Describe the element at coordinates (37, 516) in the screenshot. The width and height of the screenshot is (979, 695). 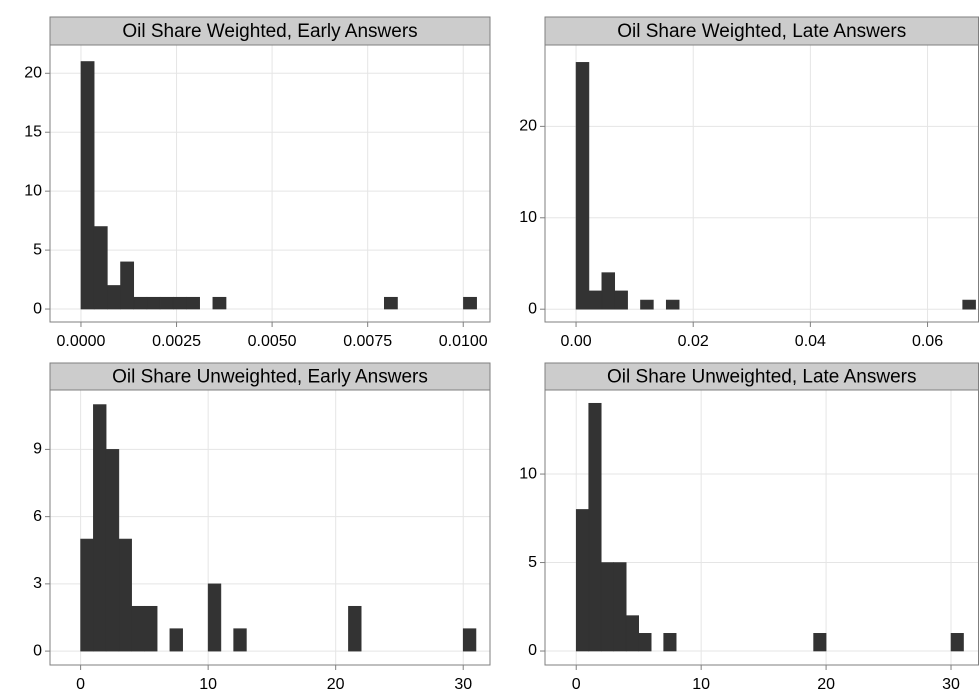
I see `y-tick-label: 6` at that location.